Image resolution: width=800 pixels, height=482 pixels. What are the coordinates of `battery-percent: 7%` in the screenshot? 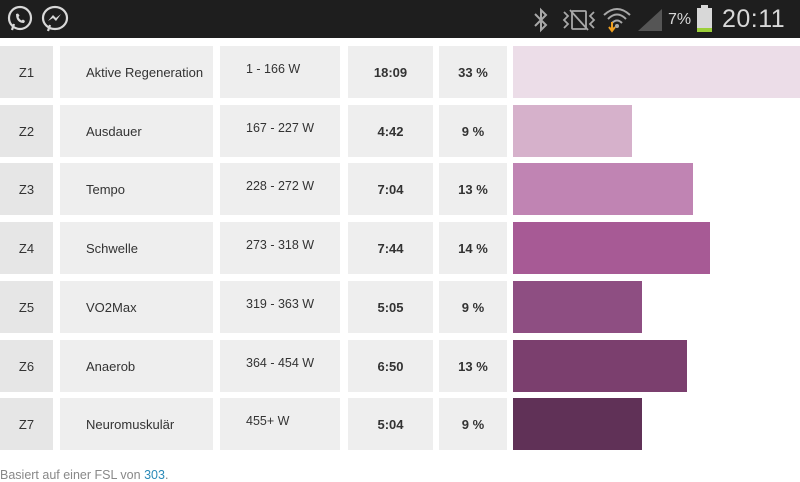 It's located at (680, 19).